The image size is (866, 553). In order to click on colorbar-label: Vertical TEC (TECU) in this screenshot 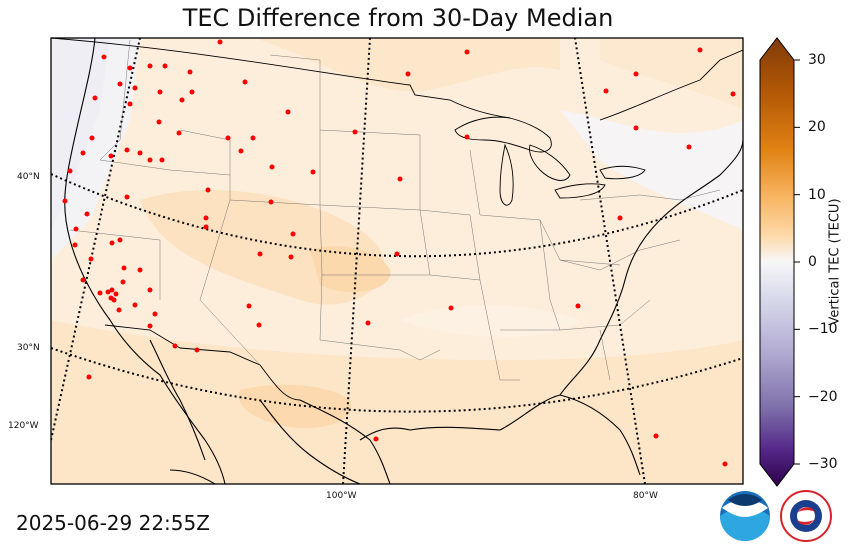, I will do `click(835, 262)`.